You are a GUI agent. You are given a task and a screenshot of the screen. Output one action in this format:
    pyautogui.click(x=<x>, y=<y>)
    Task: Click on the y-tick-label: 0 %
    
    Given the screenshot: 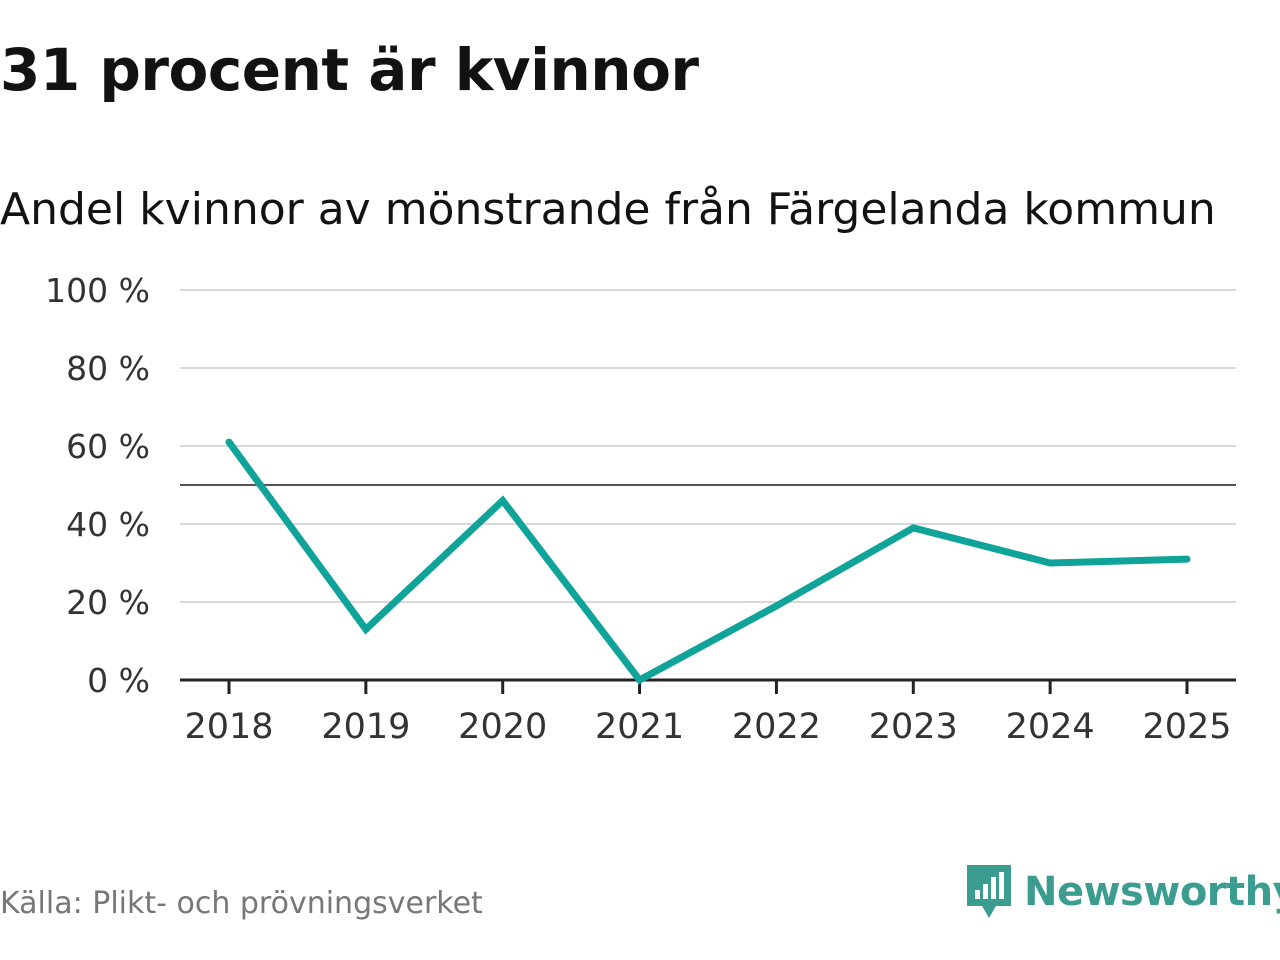 What is the action you would take?
    pyautogui.click(x=118, y=680)
    